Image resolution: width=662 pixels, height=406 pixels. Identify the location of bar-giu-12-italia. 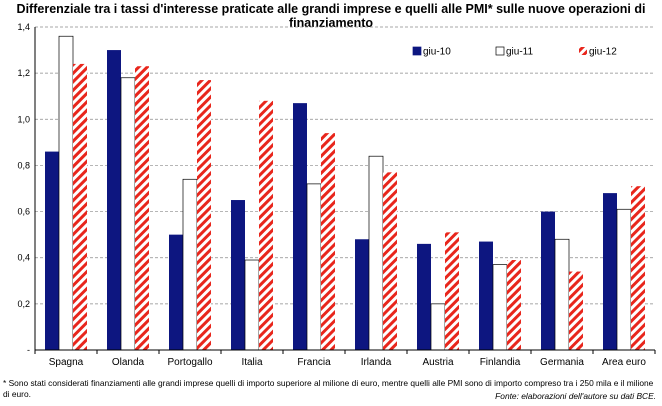
(266, 225).